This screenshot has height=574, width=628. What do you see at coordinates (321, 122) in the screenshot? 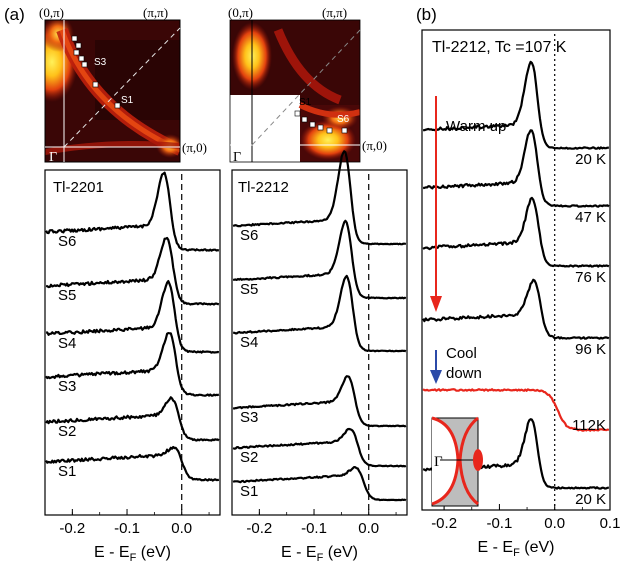
I see `tl2212-cut-markers` at bounding box center [321, 122].